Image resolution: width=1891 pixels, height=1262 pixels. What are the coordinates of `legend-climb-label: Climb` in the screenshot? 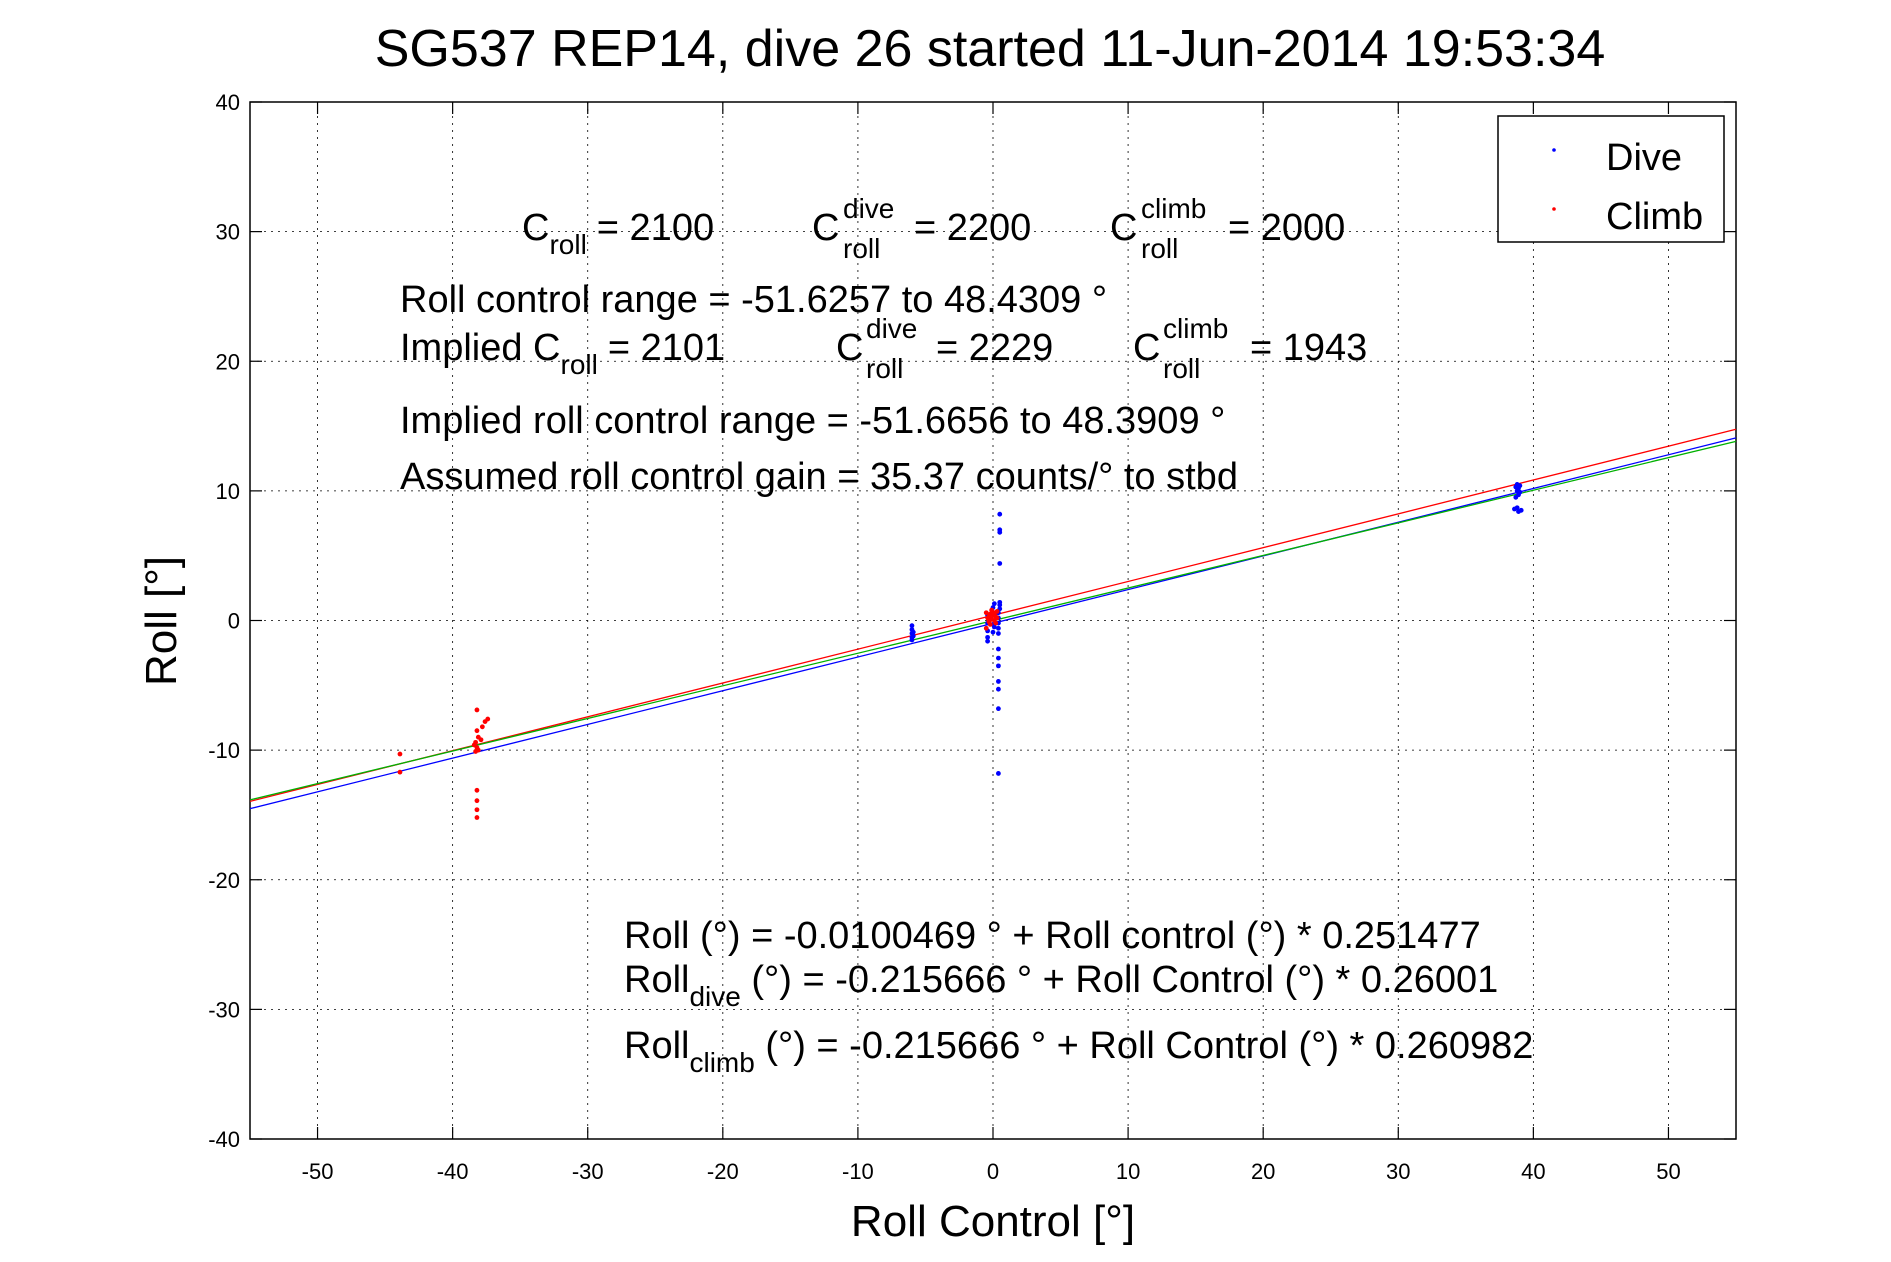 It's located at (1654, 217).